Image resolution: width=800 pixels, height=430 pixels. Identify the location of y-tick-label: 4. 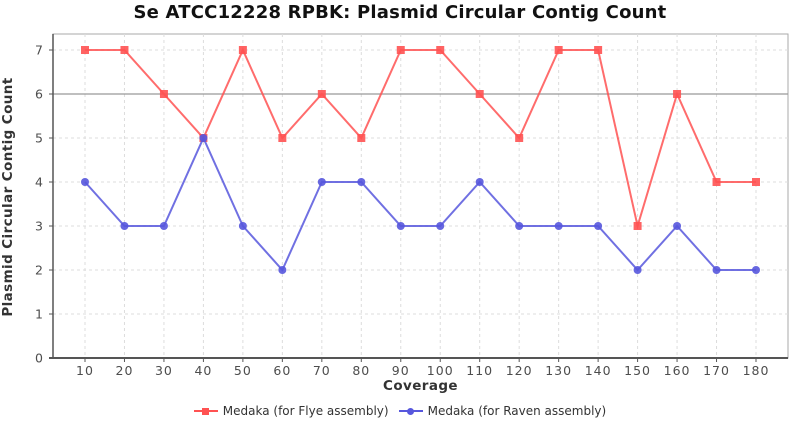
(39, 182).